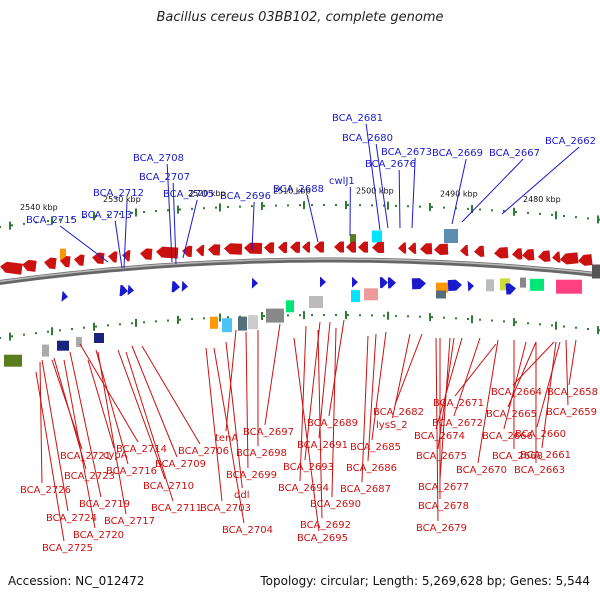 Image resolution: width=600 pixels, height=600 pixels. I want to click on reverse-gene-label: BCA_2691, so click(322, 445).